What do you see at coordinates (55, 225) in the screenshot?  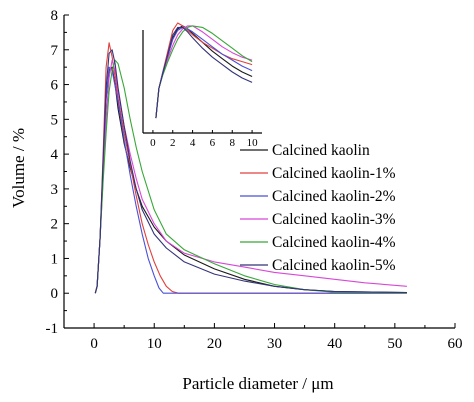 I see `y-tick-label: 2` at bounding box center [55, 225].